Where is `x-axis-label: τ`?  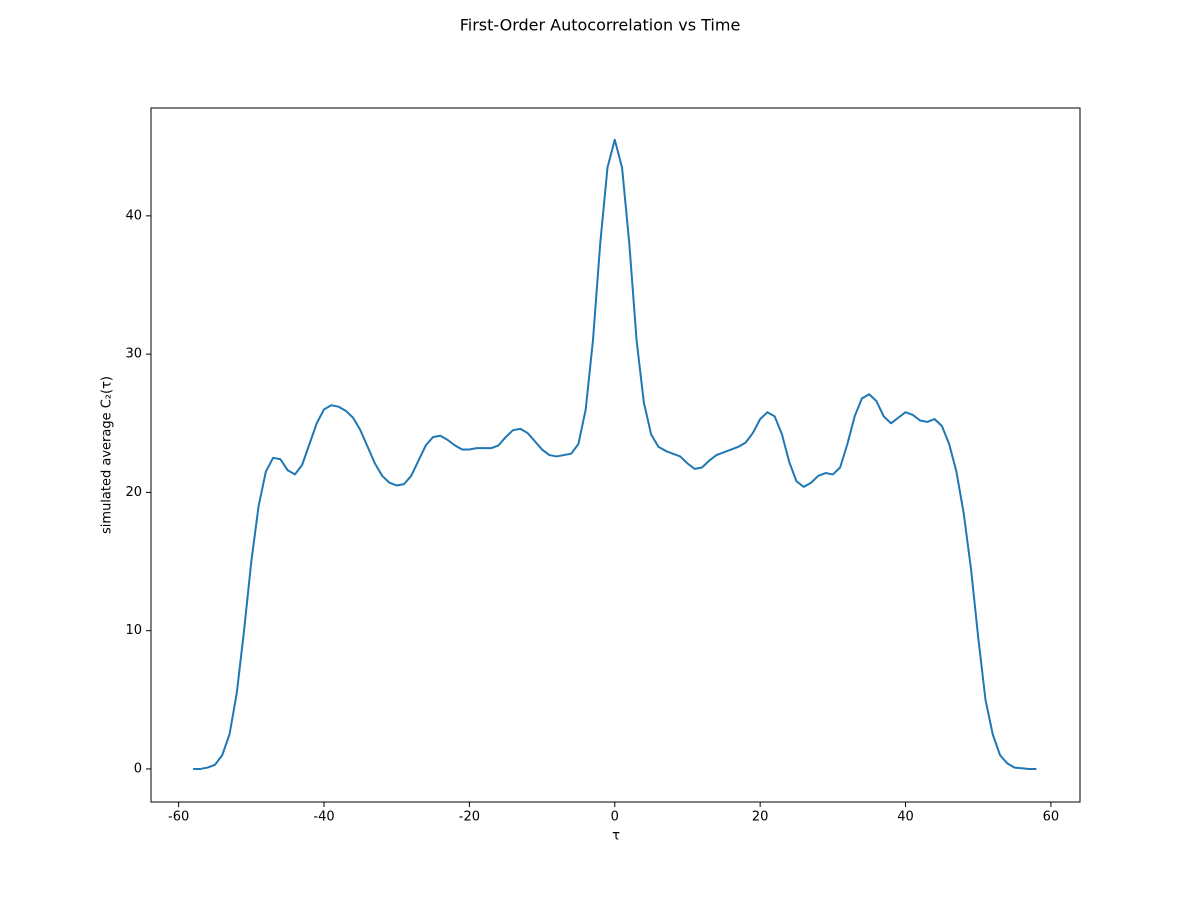 x-axis-label: τ is located at coordinates (616, 836).